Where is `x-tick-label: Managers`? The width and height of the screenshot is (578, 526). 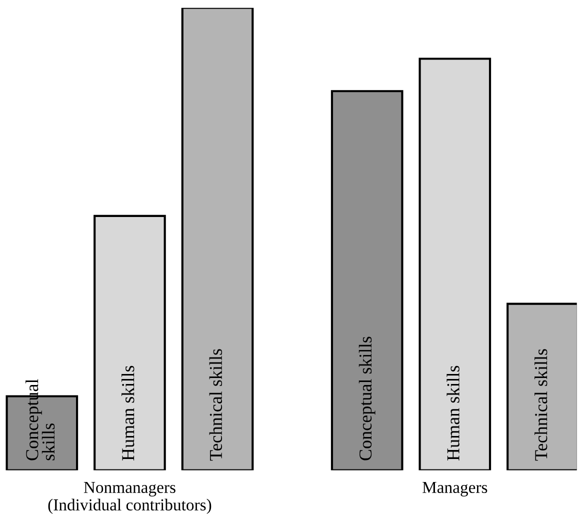 x-tick-label: Managers is located at coordinates (455, 489).